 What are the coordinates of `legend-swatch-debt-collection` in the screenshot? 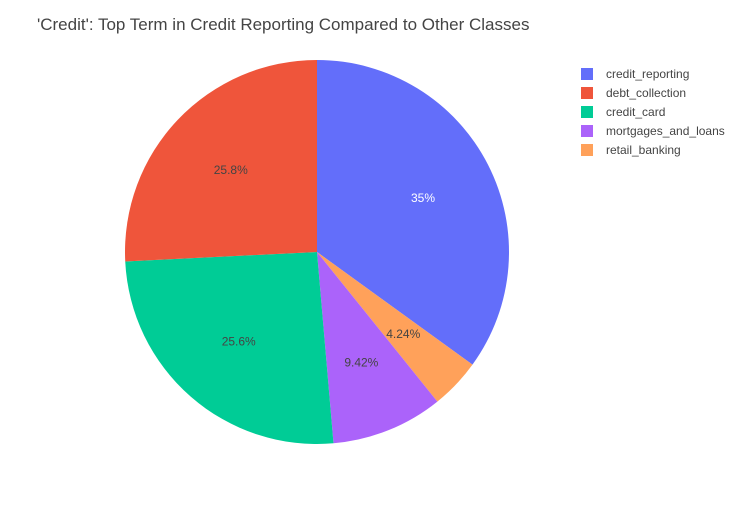 It's located at (587, 93).